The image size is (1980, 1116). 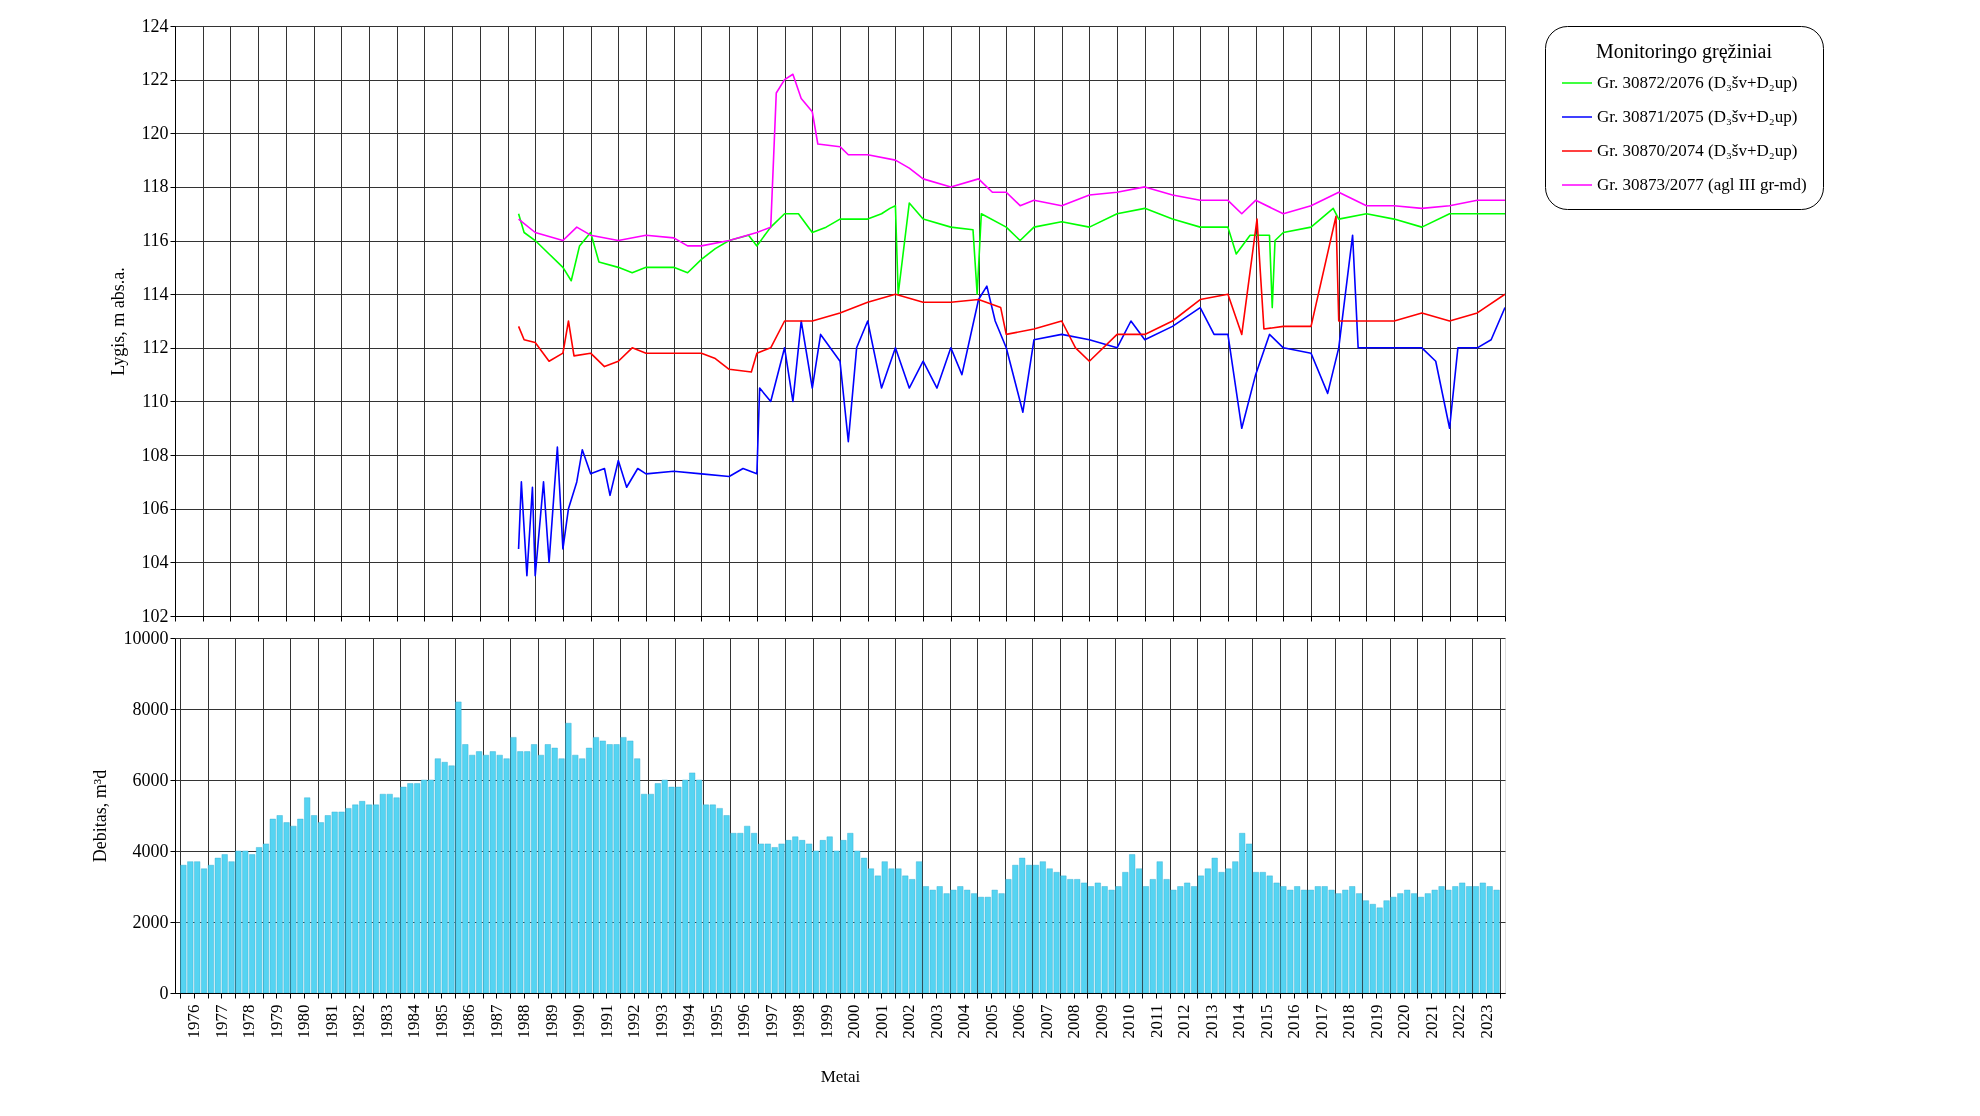 What do you see at coordinates (936, 1021) in the screenshot?
I see `x-tick-label: 2003` at bounding box center [936, 1021].